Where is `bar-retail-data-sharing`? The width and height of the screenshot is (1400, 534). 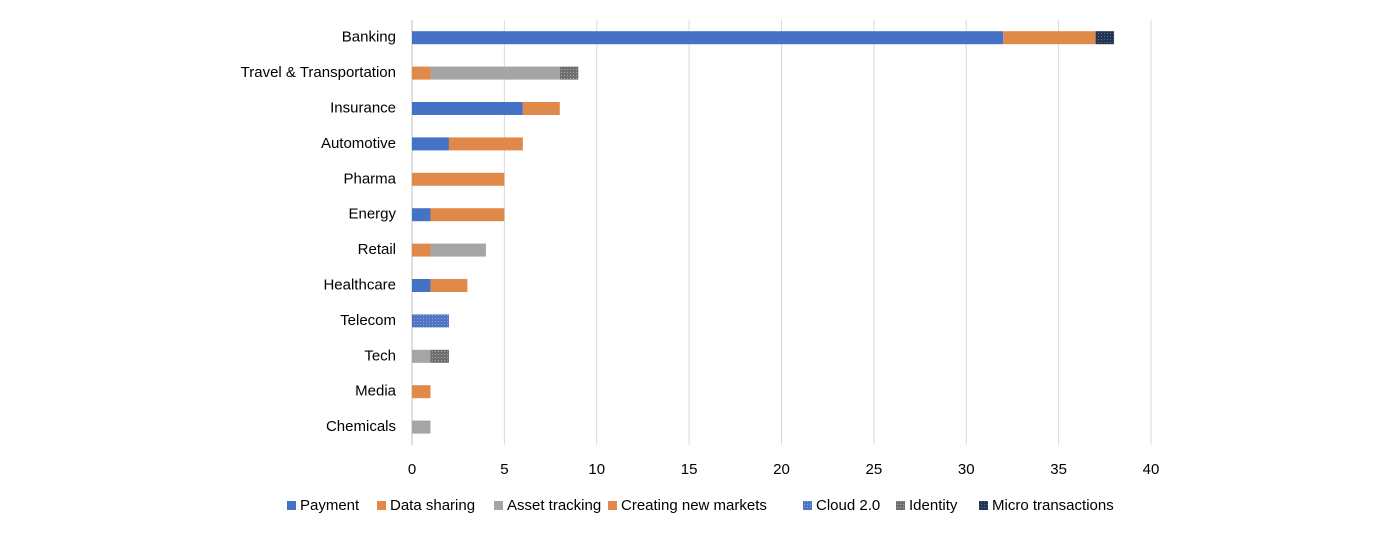 bar-retail-data-sharing is located at coordinates (421, 250).